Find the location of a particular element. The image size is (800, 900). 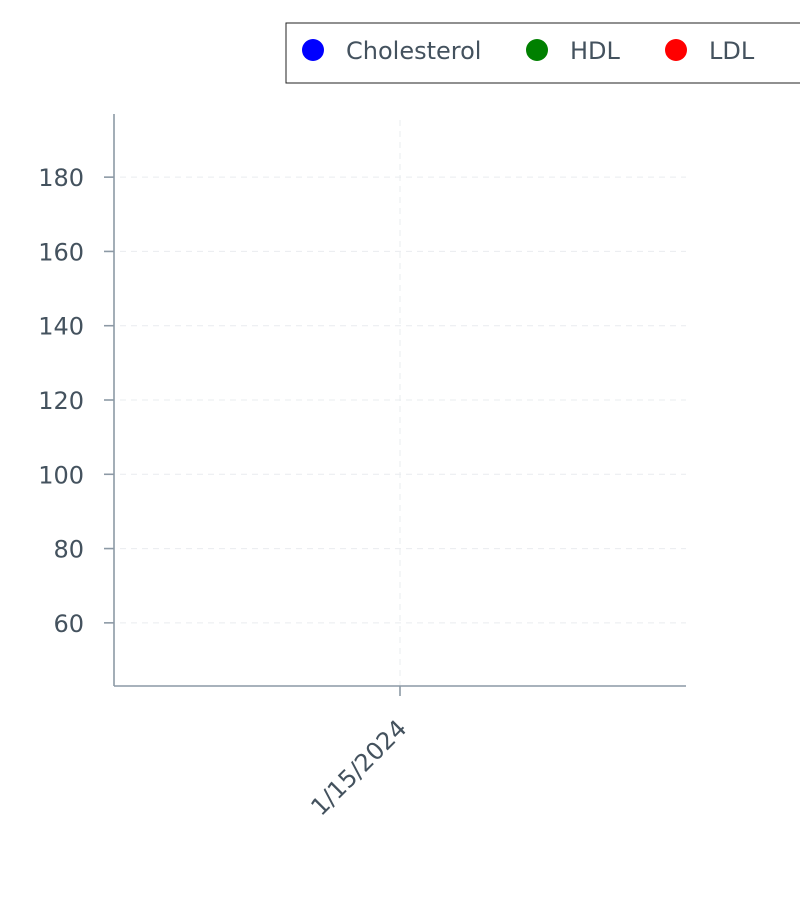

y-ticks: 60 80 100 120 140 160 180 is located at coordinates (76, 401).